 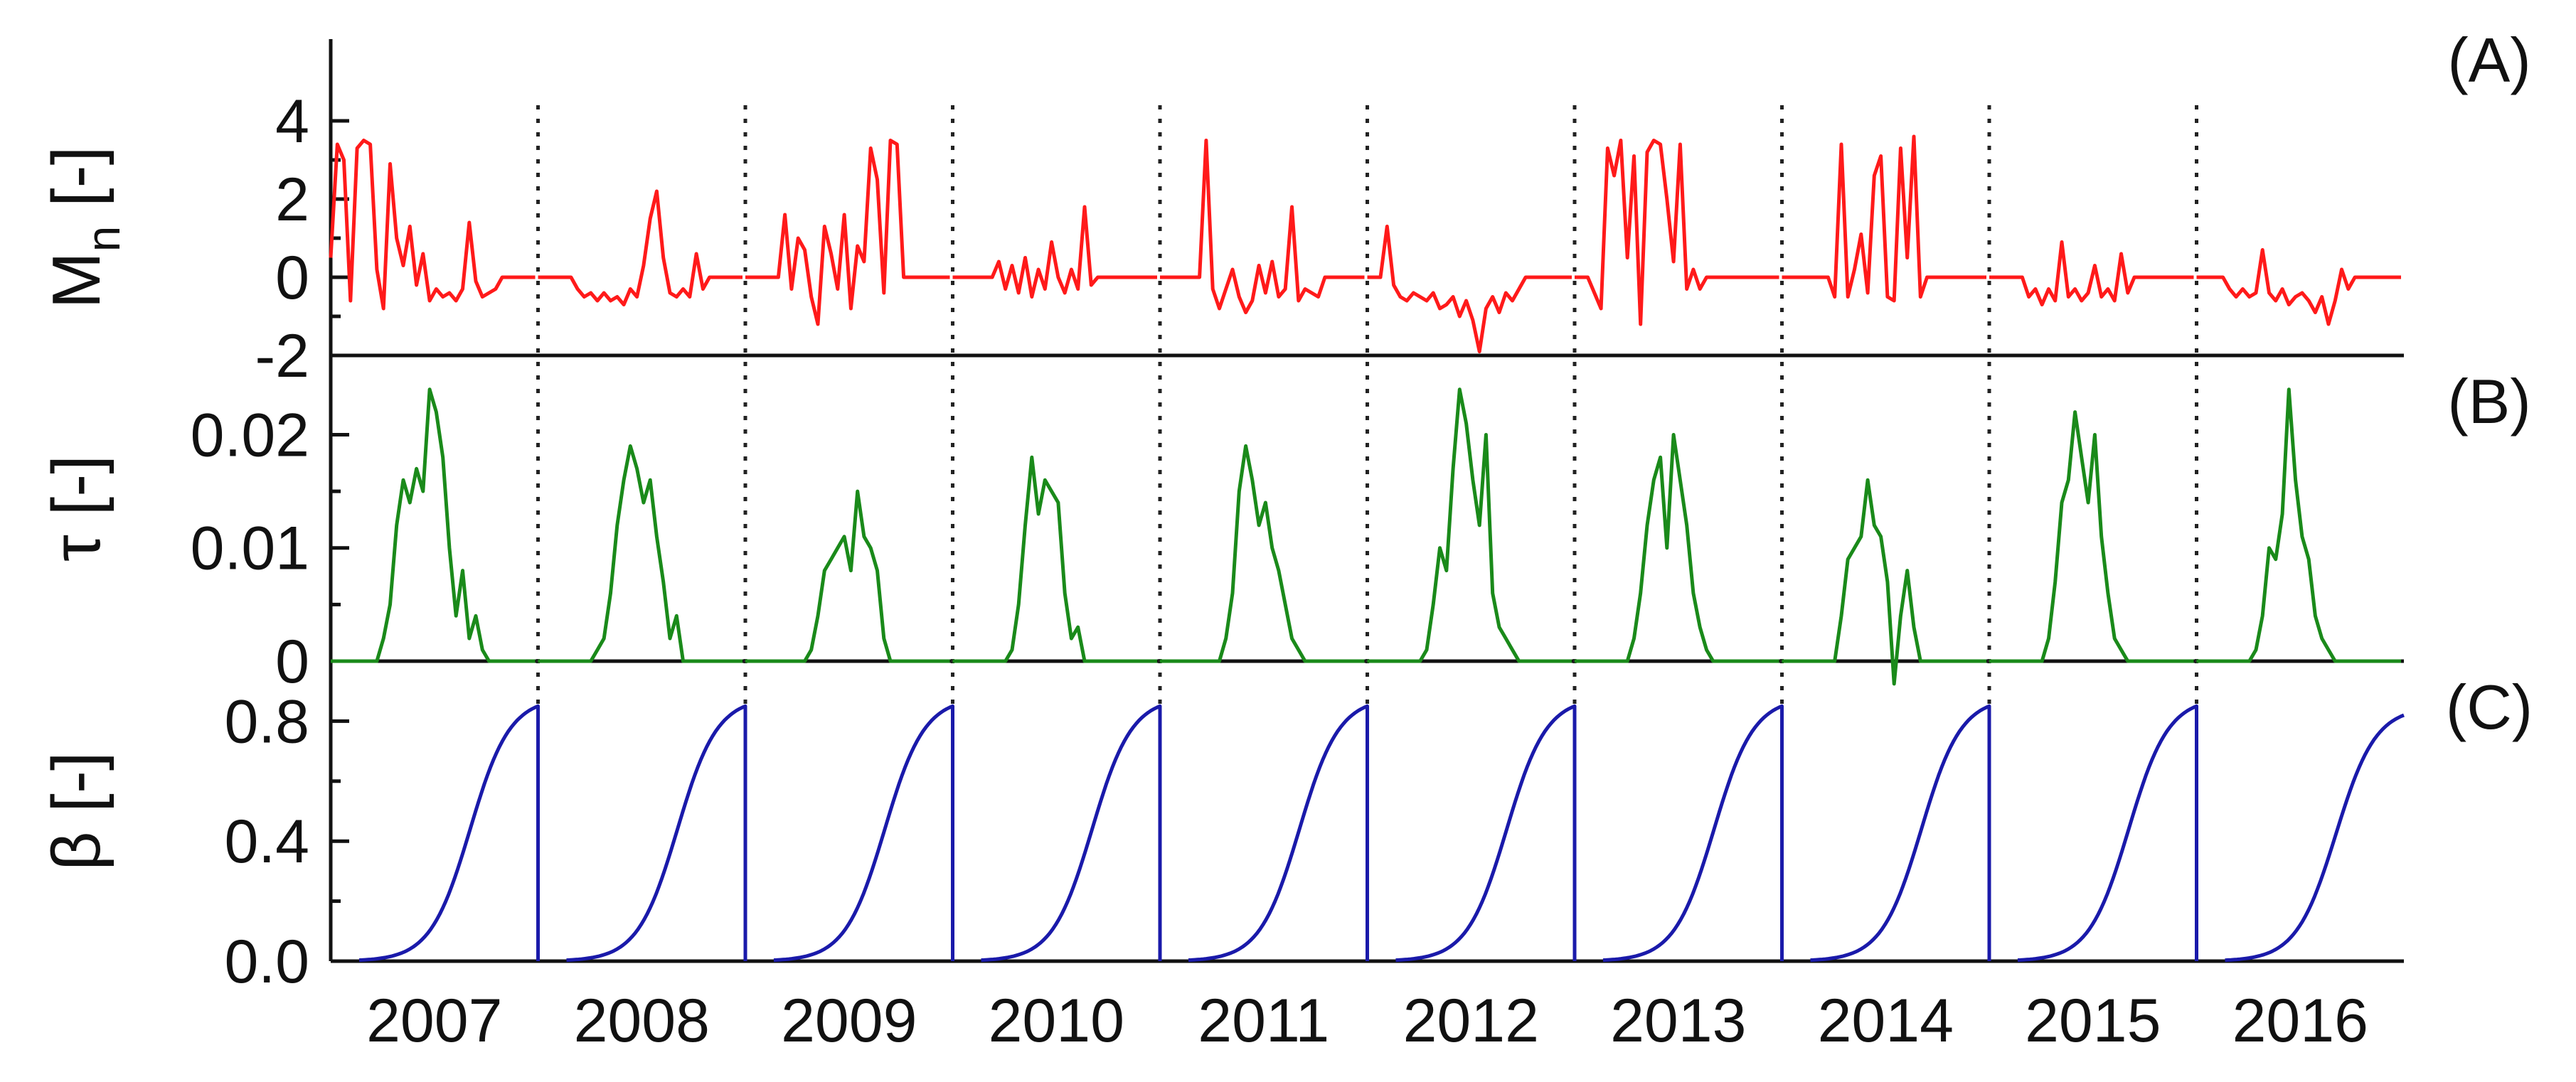 What do you see at coordinates (2093, 1021) in the screenshot?
I see `x-tick-label-2015: 2015` at bounding box center [2093, 1021].